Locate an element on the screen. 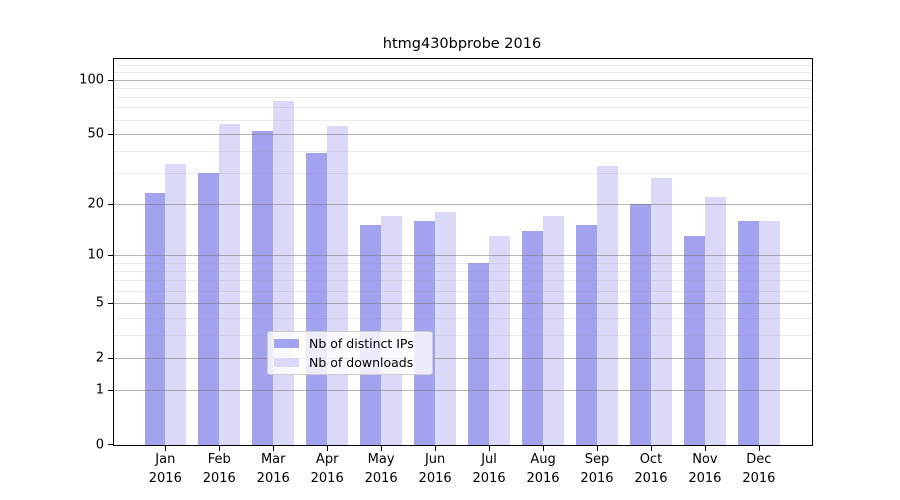  x-tick-label: Jul 2016 is located at coordinates (489, 470).